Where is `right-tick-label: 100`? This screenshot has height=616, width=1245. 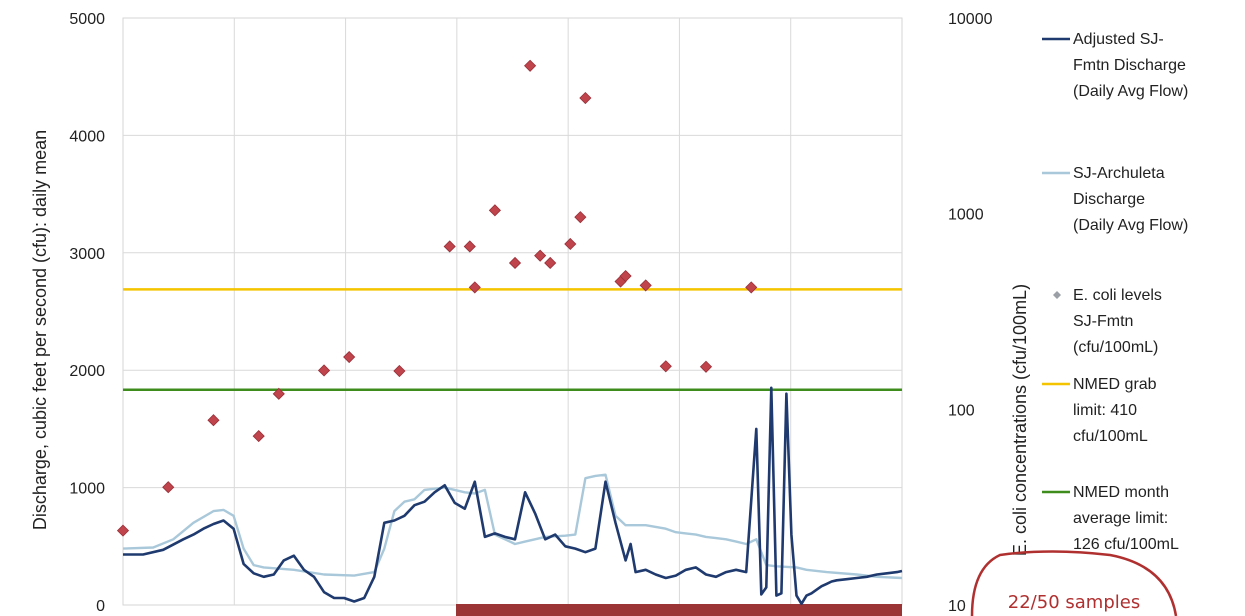
right-tick-label: 100 is located at coordinates (961, 410).